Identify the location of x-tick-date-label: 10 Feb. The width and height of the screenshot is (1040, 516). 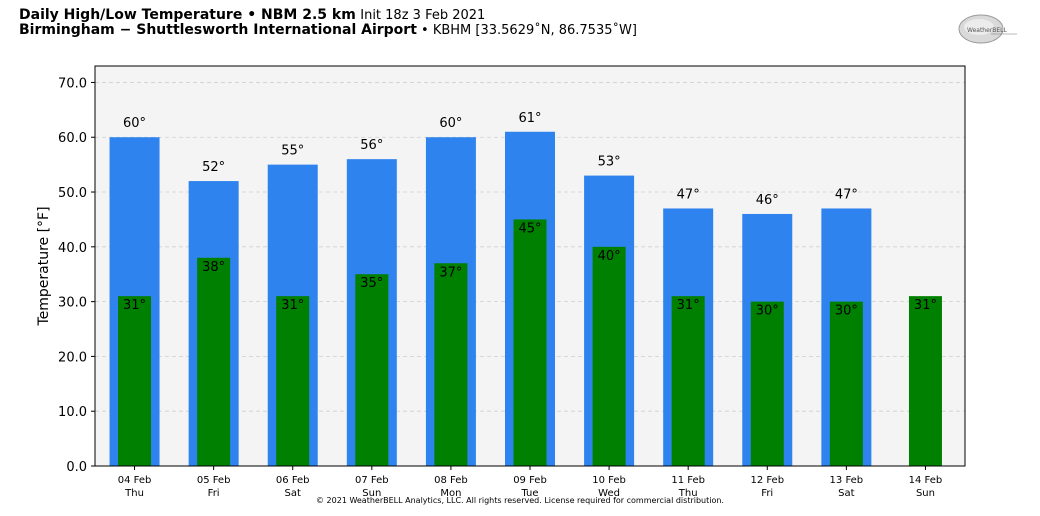
(609, 480).